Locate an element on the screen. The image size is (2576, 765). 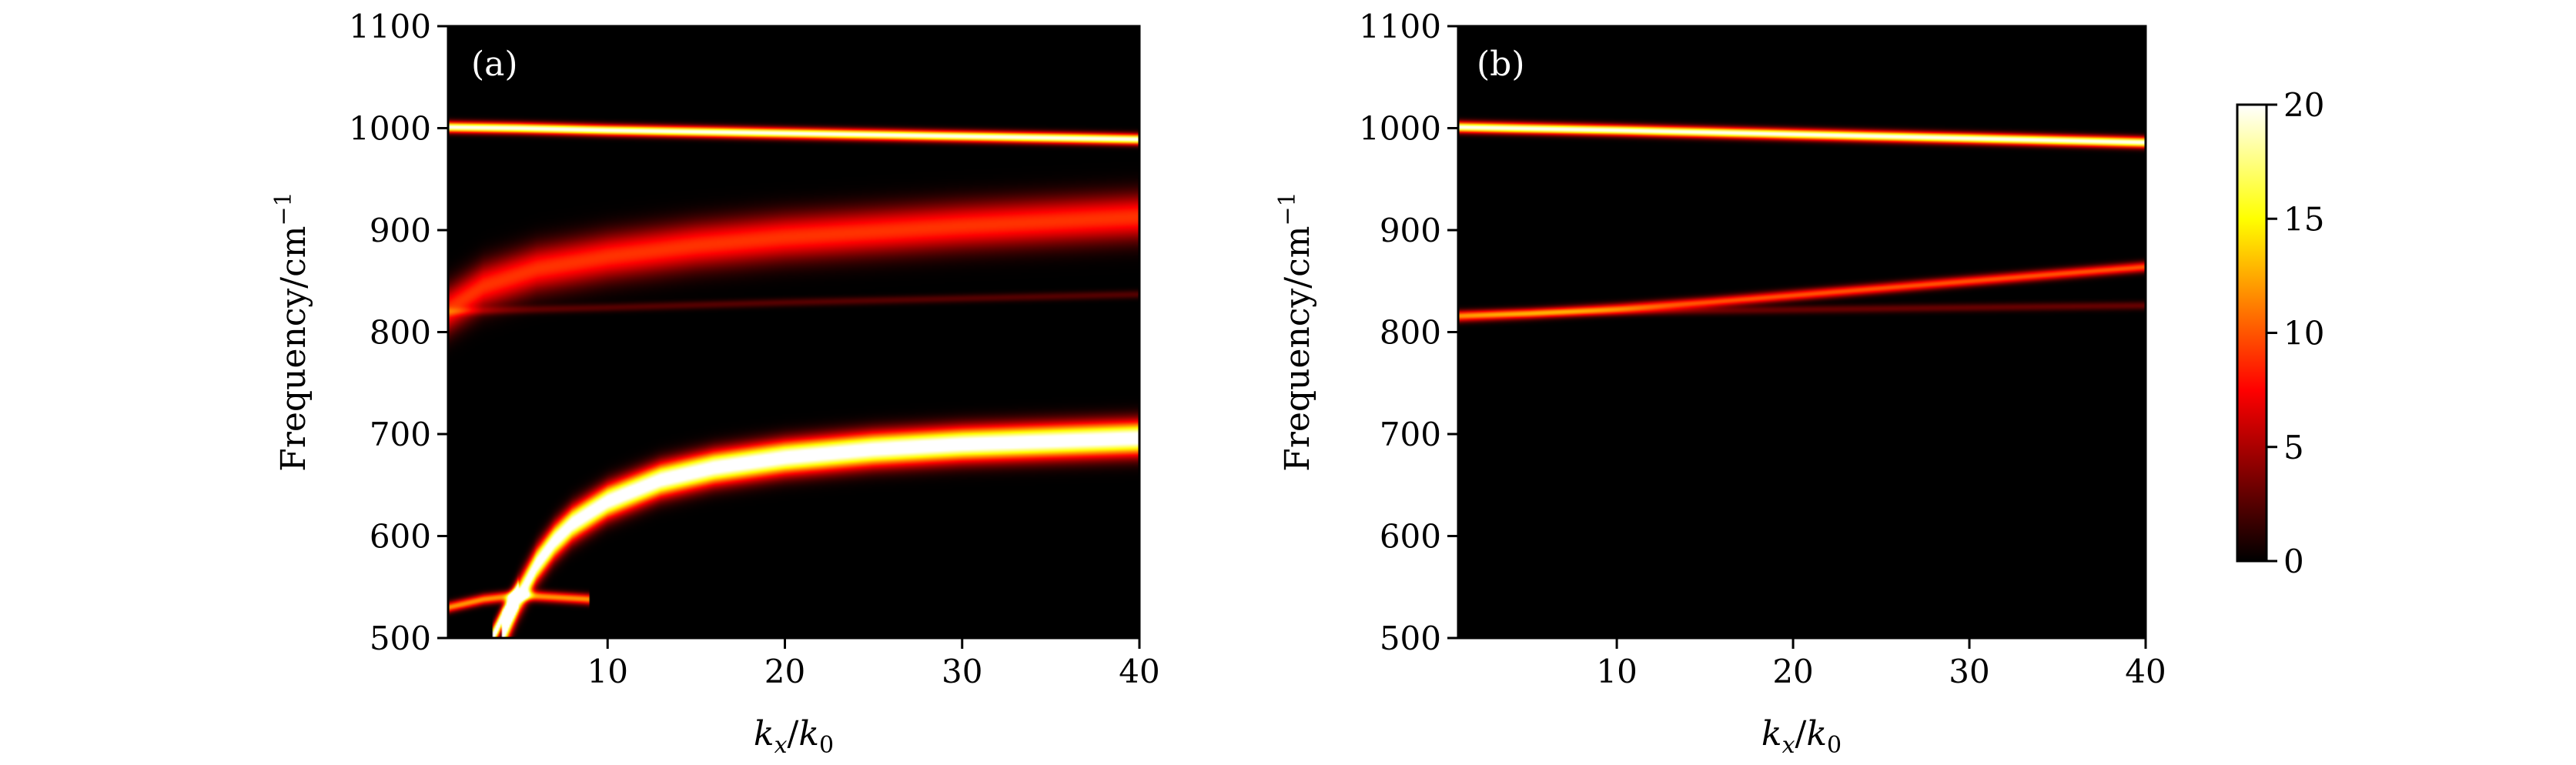
colorbar-tick-label: 0 is located at coordinates (2293, 561).